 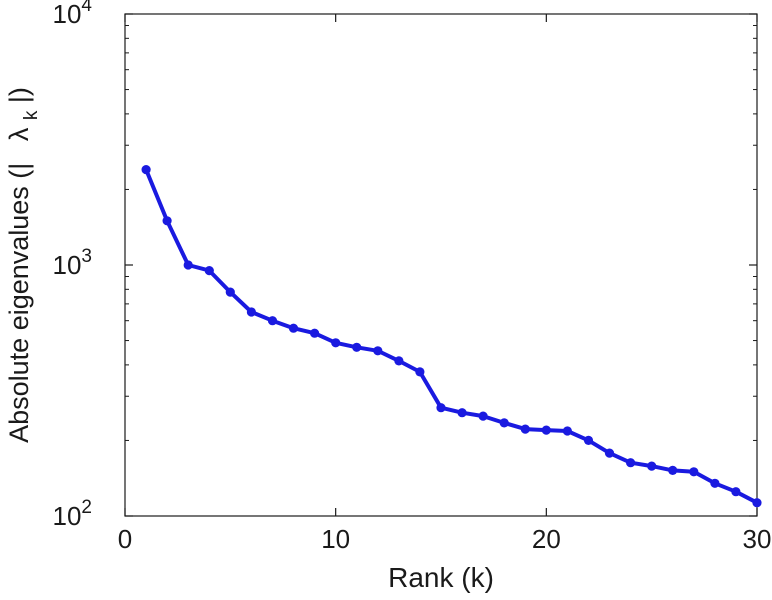 I want to click on y-label-suffix: |), so click(x=19, y=95).